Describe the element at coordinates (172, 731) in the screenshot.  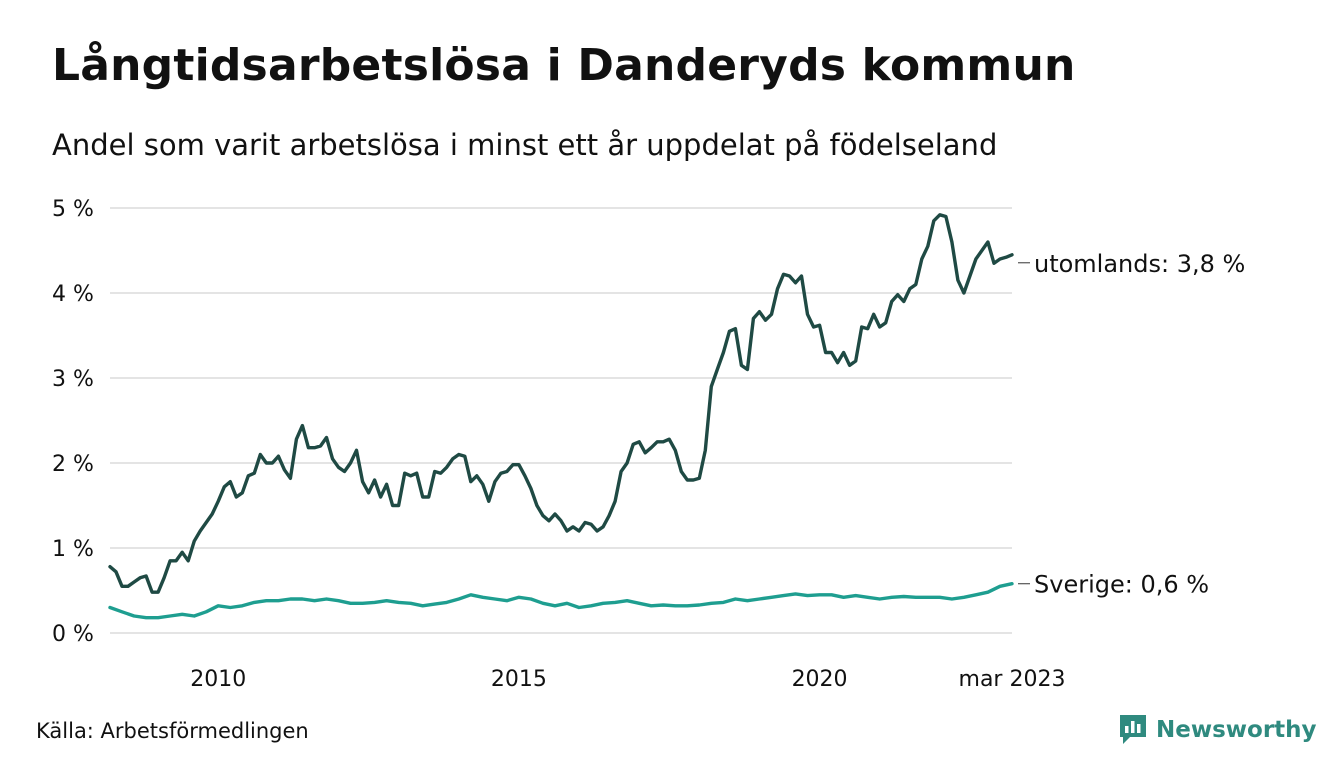
I see `source-credit: Källa: Arbetsförmedlingen` at that location.